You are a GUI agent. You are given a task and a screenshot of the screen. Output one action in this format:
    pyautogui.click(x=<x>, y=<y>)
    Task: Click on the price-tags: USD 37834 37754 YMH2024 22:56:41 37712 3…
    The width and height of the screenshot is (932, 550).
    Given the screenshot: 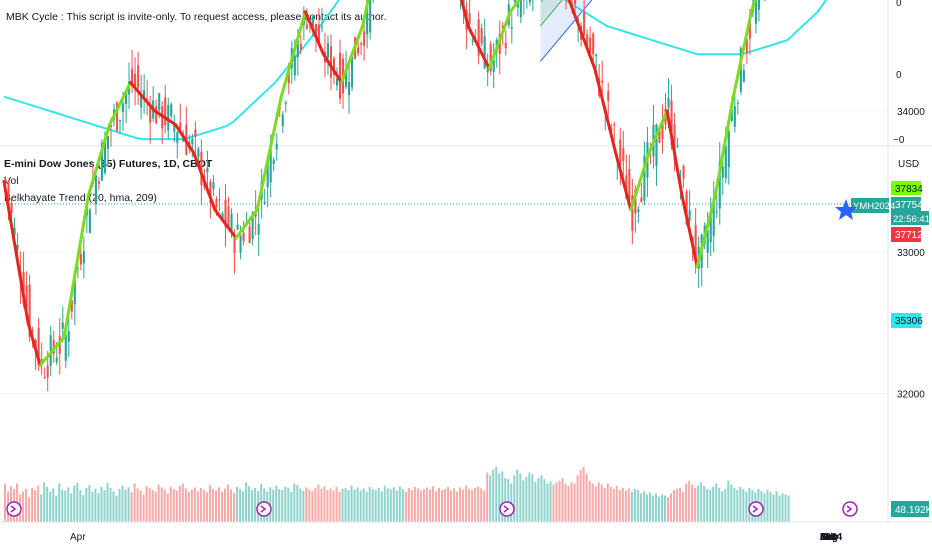 What is the action you would take?
    pyautogui.click(x=891, y=338)
    